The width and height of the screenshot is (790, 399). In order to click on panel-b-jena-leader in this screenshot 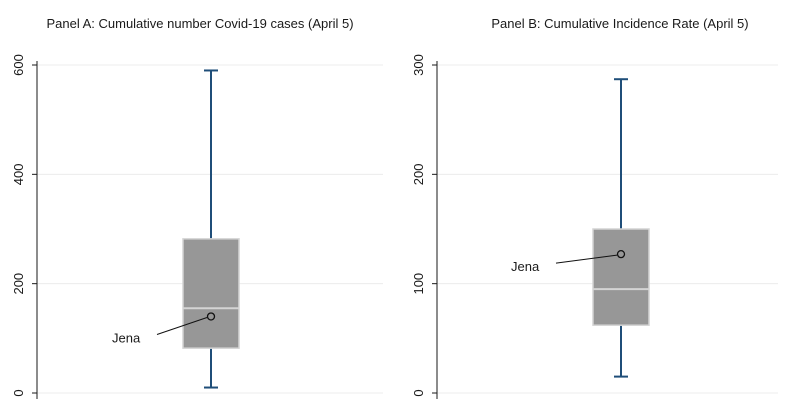, I will do `click(586, 259)`.